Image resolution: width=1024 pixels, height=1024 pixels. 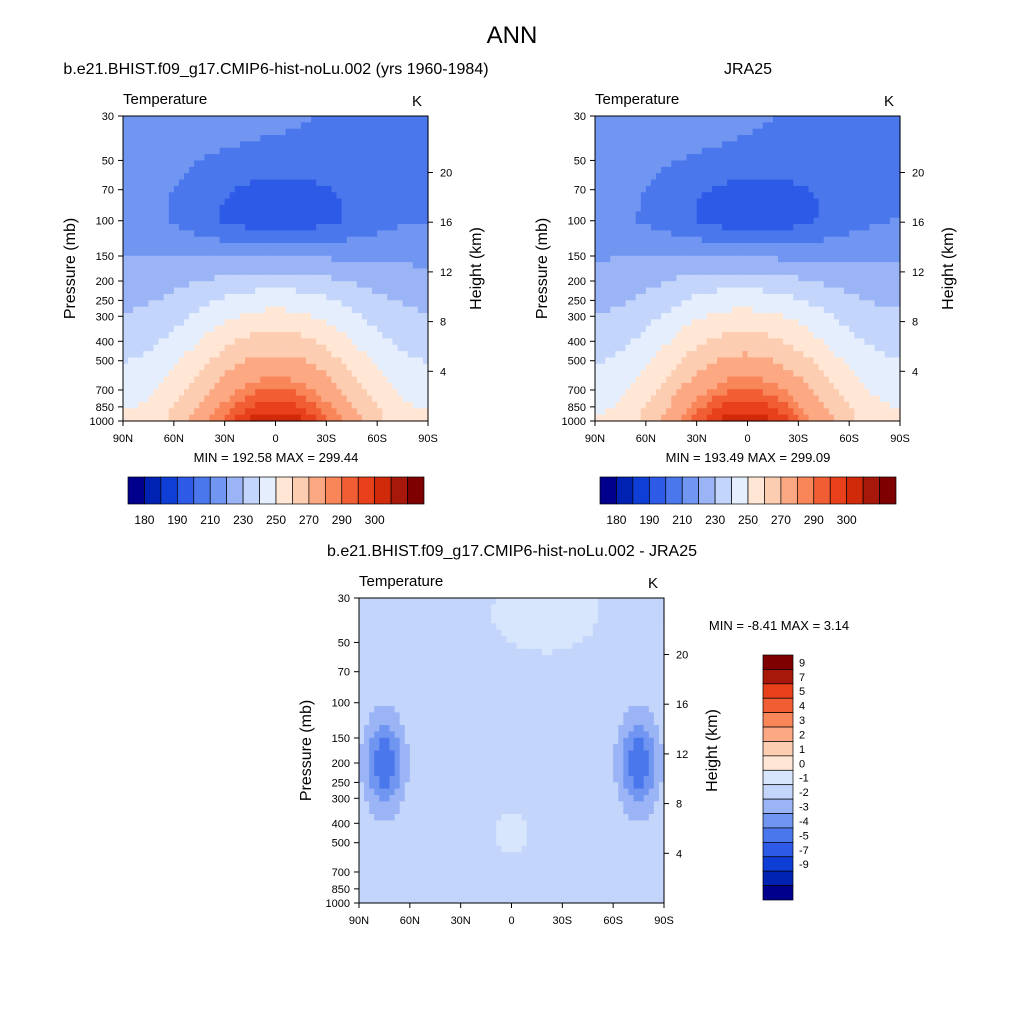 I want to click on colorbar-swatch, so click(x=235, y=490).